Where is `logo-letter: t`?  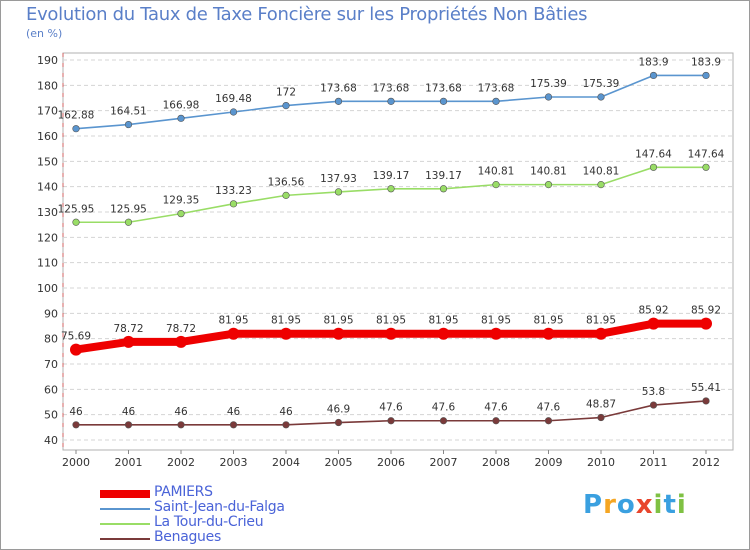
logo-letter: t is located at coordinates (670, 505).